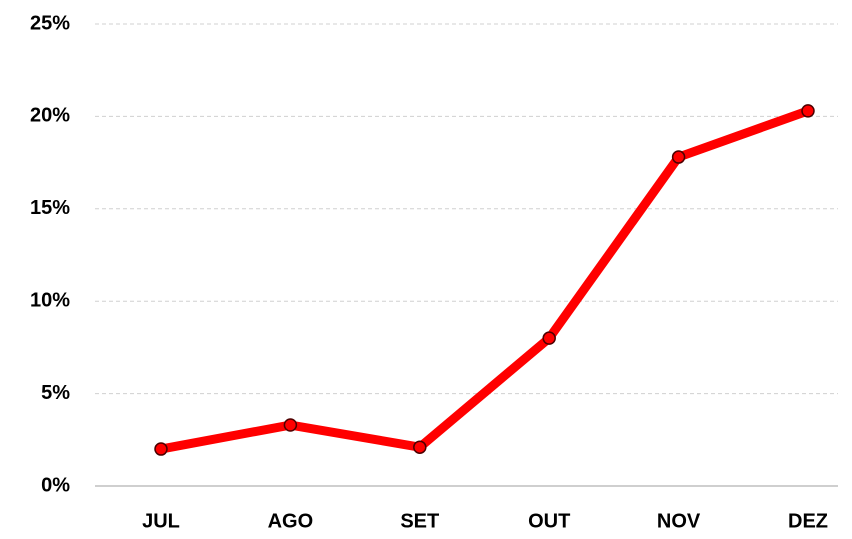  Describe the element at coordinates (419, 521) in the screenshot. I see `x-tick-label: SET` at that location.